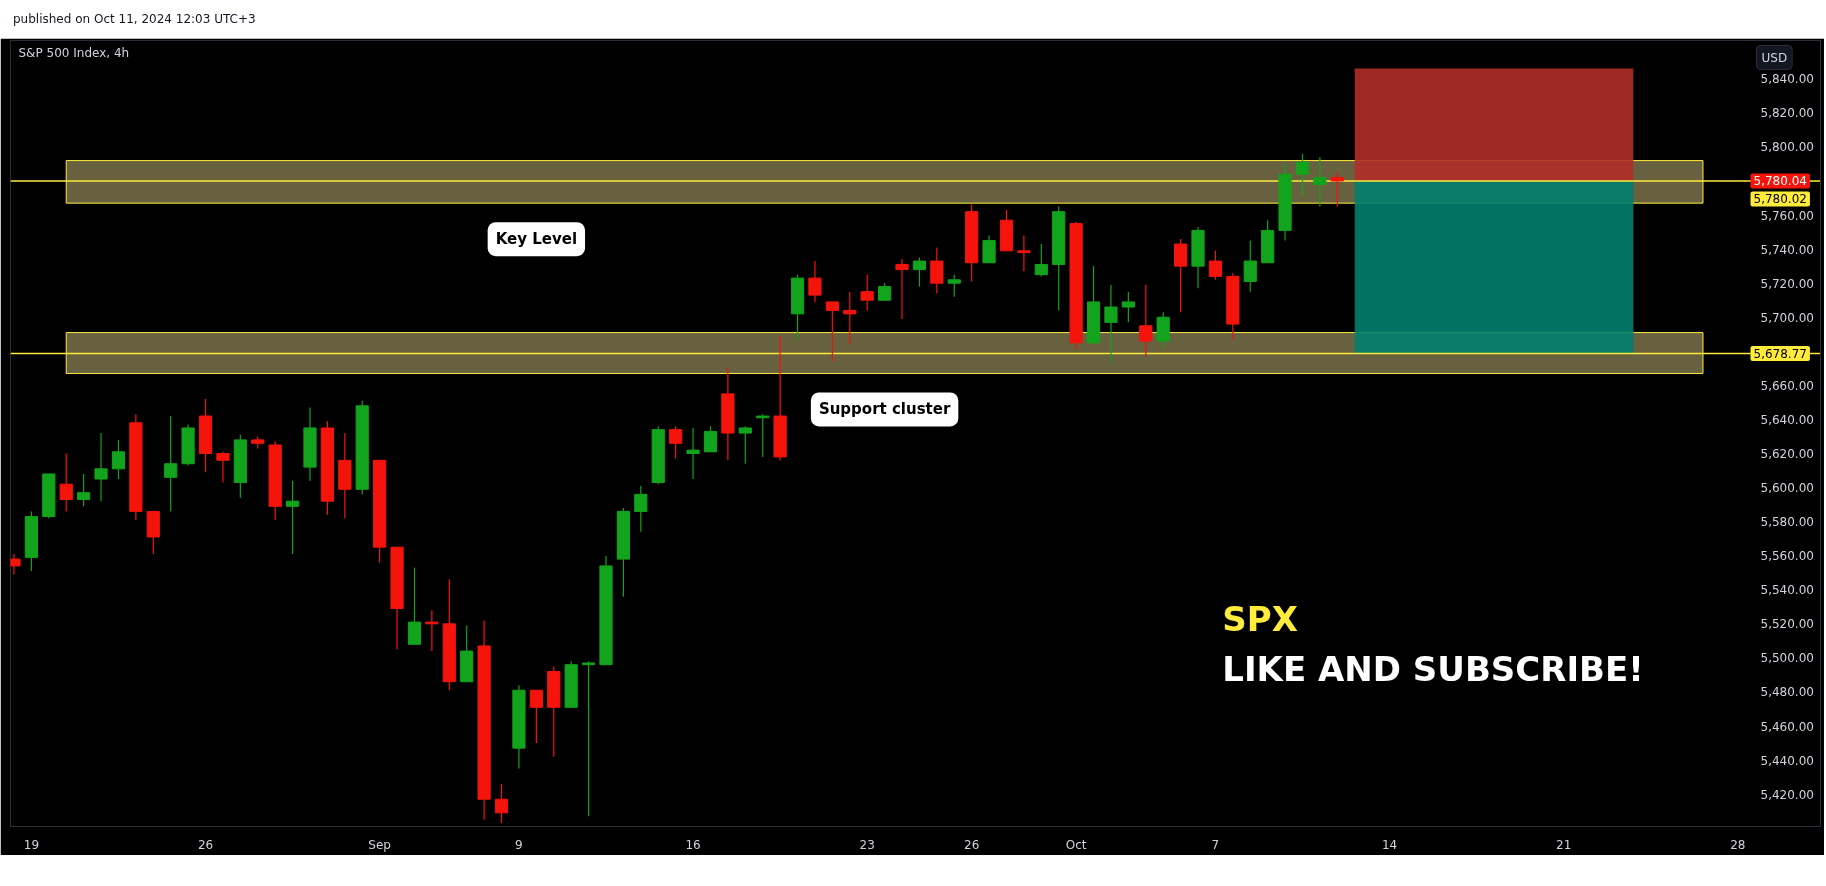  I want to click on y-tick-label: 5,620.00, so click(1787, 454).